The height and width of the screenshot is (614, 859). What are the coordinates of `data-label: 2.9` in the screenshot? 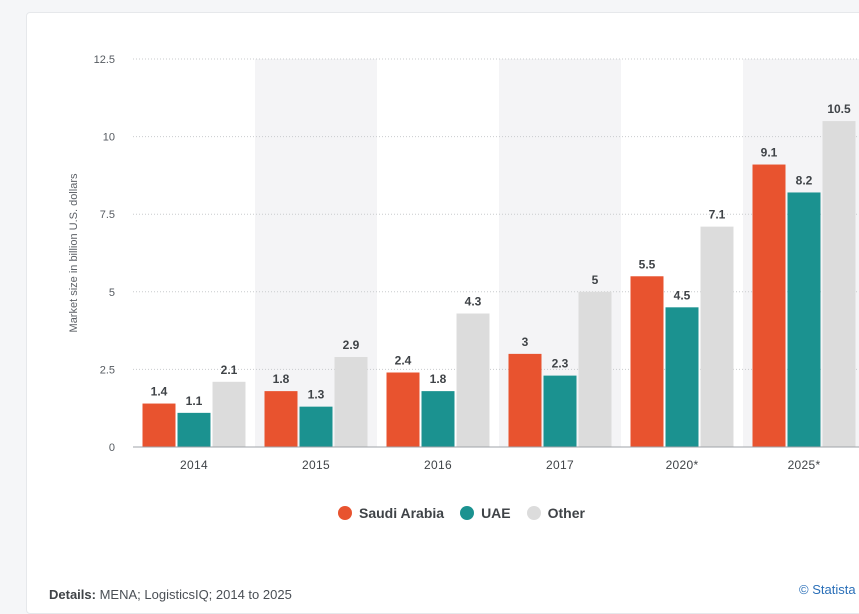 It's located at (351, 345).